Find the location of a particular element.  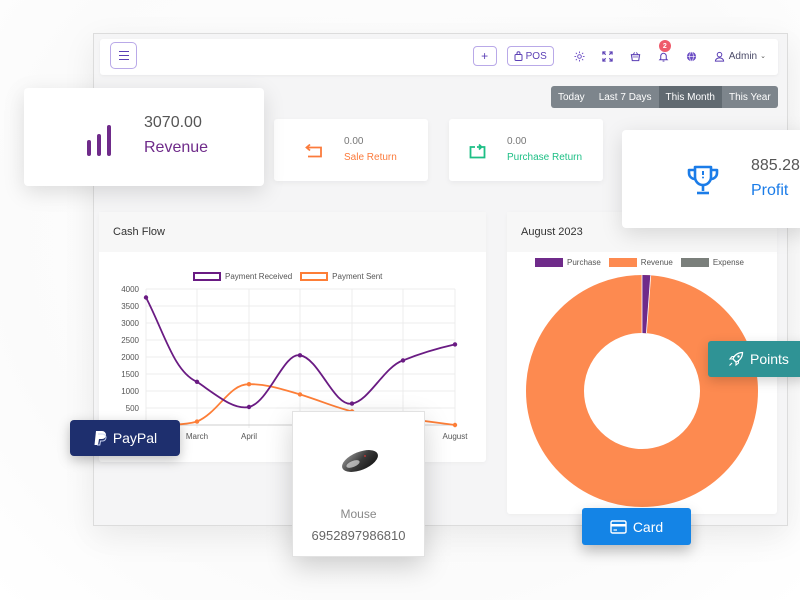

svg-text: March is located at coordinates (197, 436).